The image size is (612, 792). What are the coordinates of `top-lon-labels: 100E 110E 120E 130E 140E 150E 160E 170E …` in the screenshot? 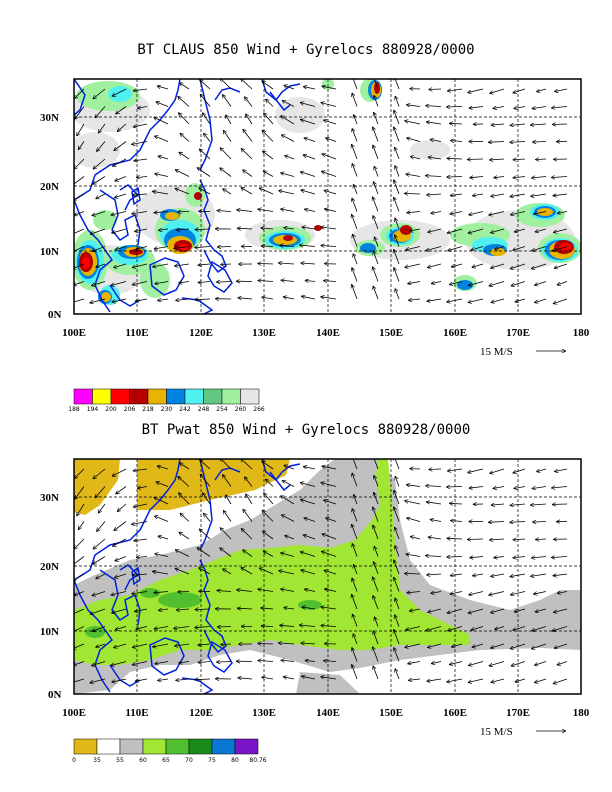 It's located at (326, 333).